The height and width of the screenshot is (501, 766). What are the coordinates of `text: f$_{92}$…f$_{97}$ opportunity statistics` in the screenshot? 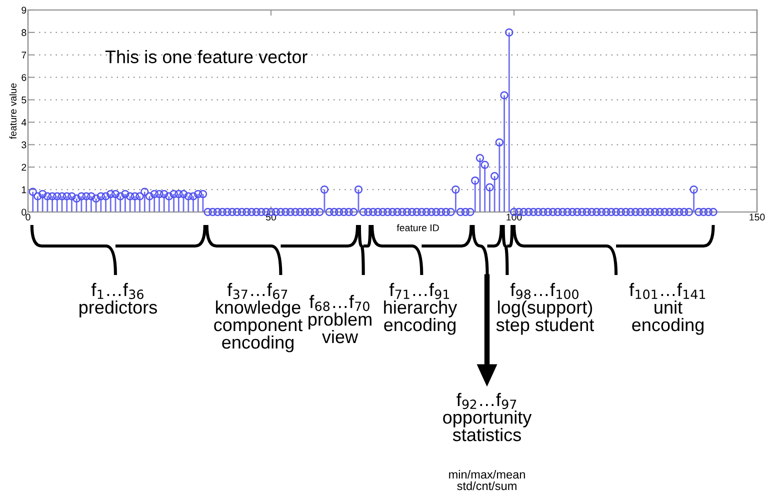 It's located at (487, 417).